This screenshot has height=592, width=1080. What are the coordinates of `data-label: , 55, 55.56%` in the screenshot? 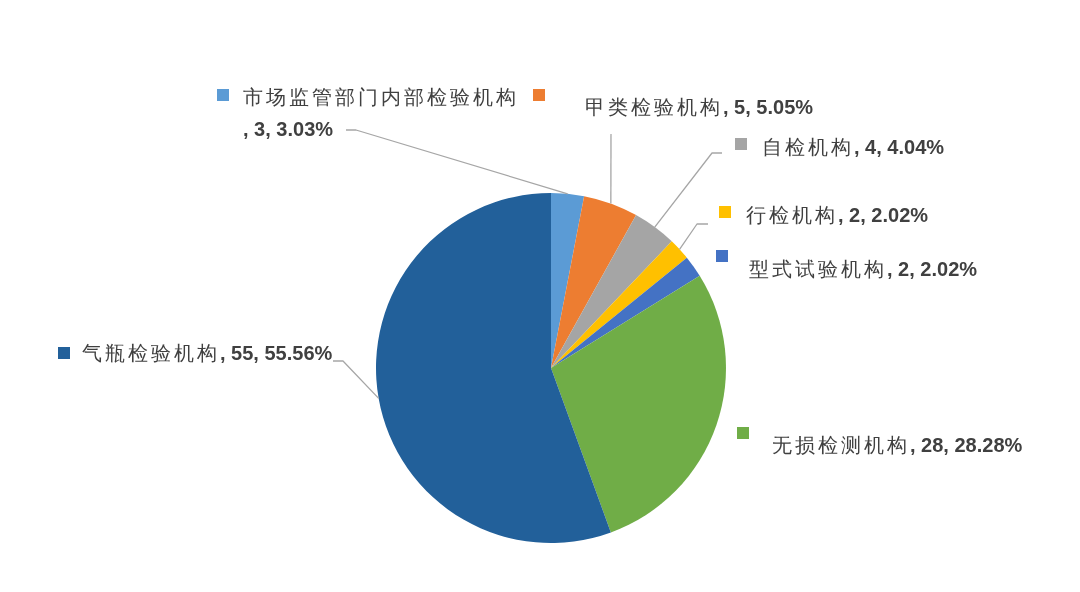 It's located at (276, 353).